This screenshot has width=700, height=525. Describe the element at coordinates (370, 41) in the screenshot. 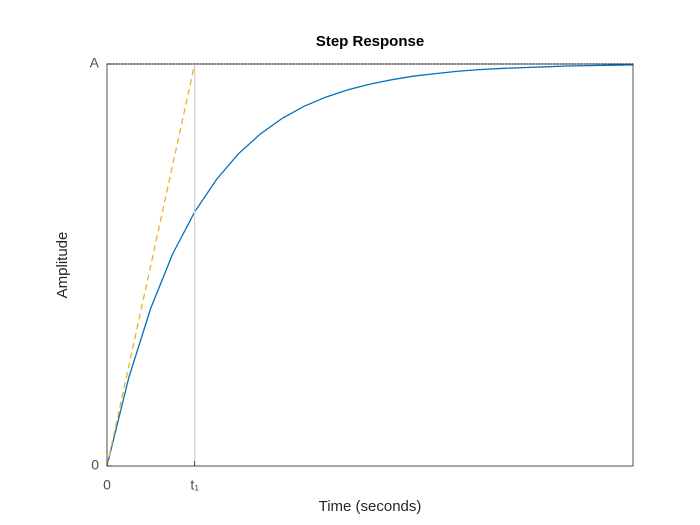

I see `chart-title: Step Response` at that location.